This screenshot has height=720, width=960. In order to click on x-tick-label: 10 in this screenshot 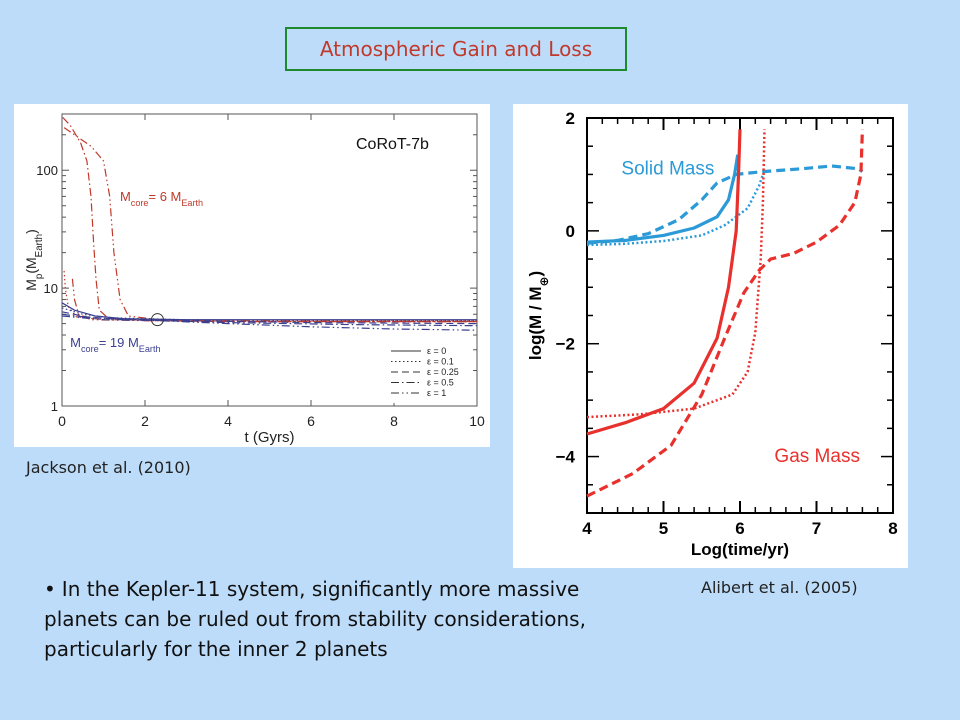, I will do `click(477, 421)`.